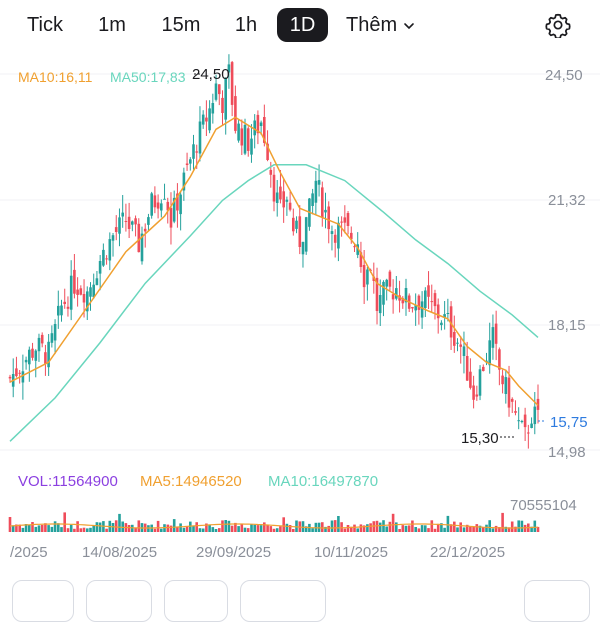 This screenshot has width=600, height=622. Describe the element at coordinates (119, 552) in the screenshot. I see `x-tick-label: 14/08/2025` at that location.